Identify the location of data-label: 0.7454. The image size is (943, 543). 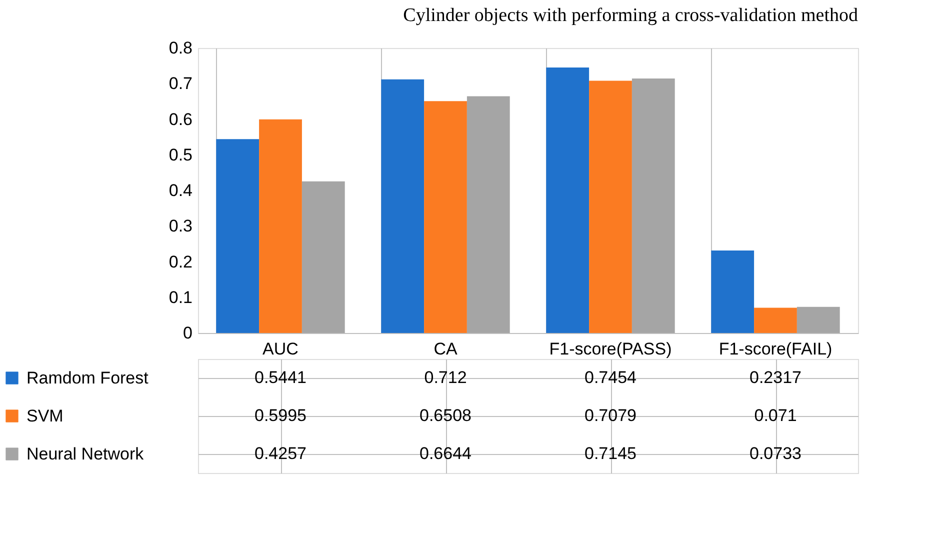
(610, 377).